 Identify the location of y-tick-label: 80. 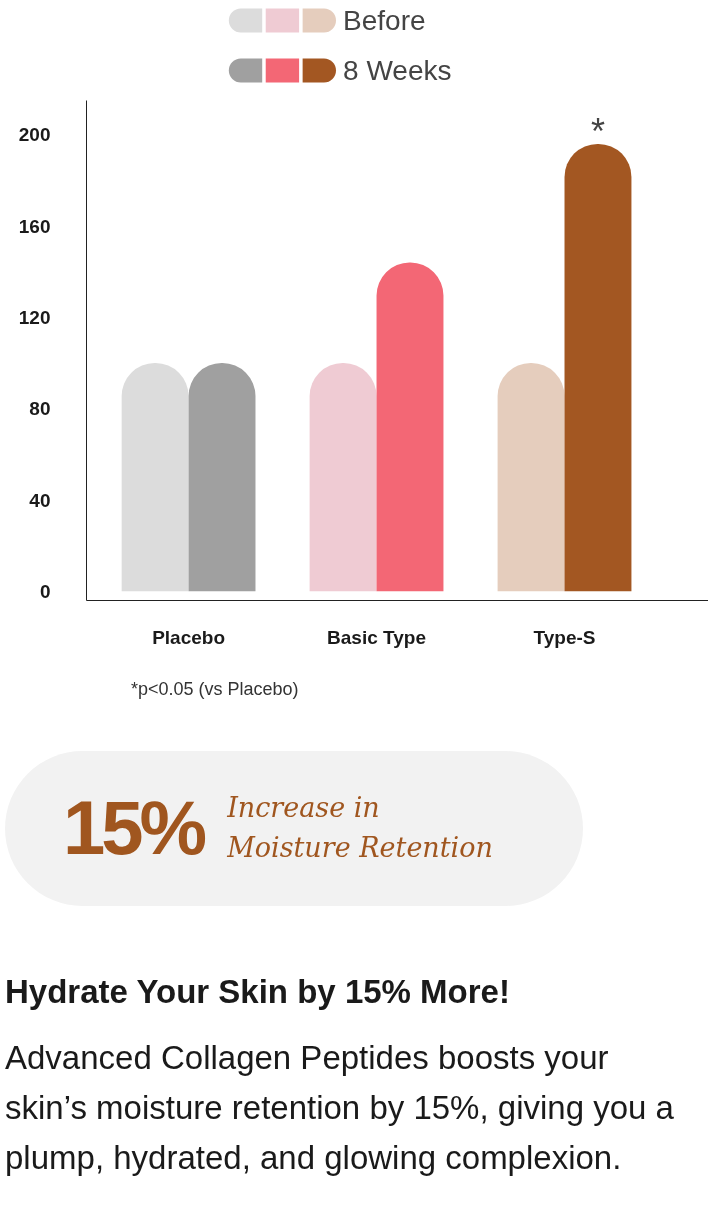
(40, 409).